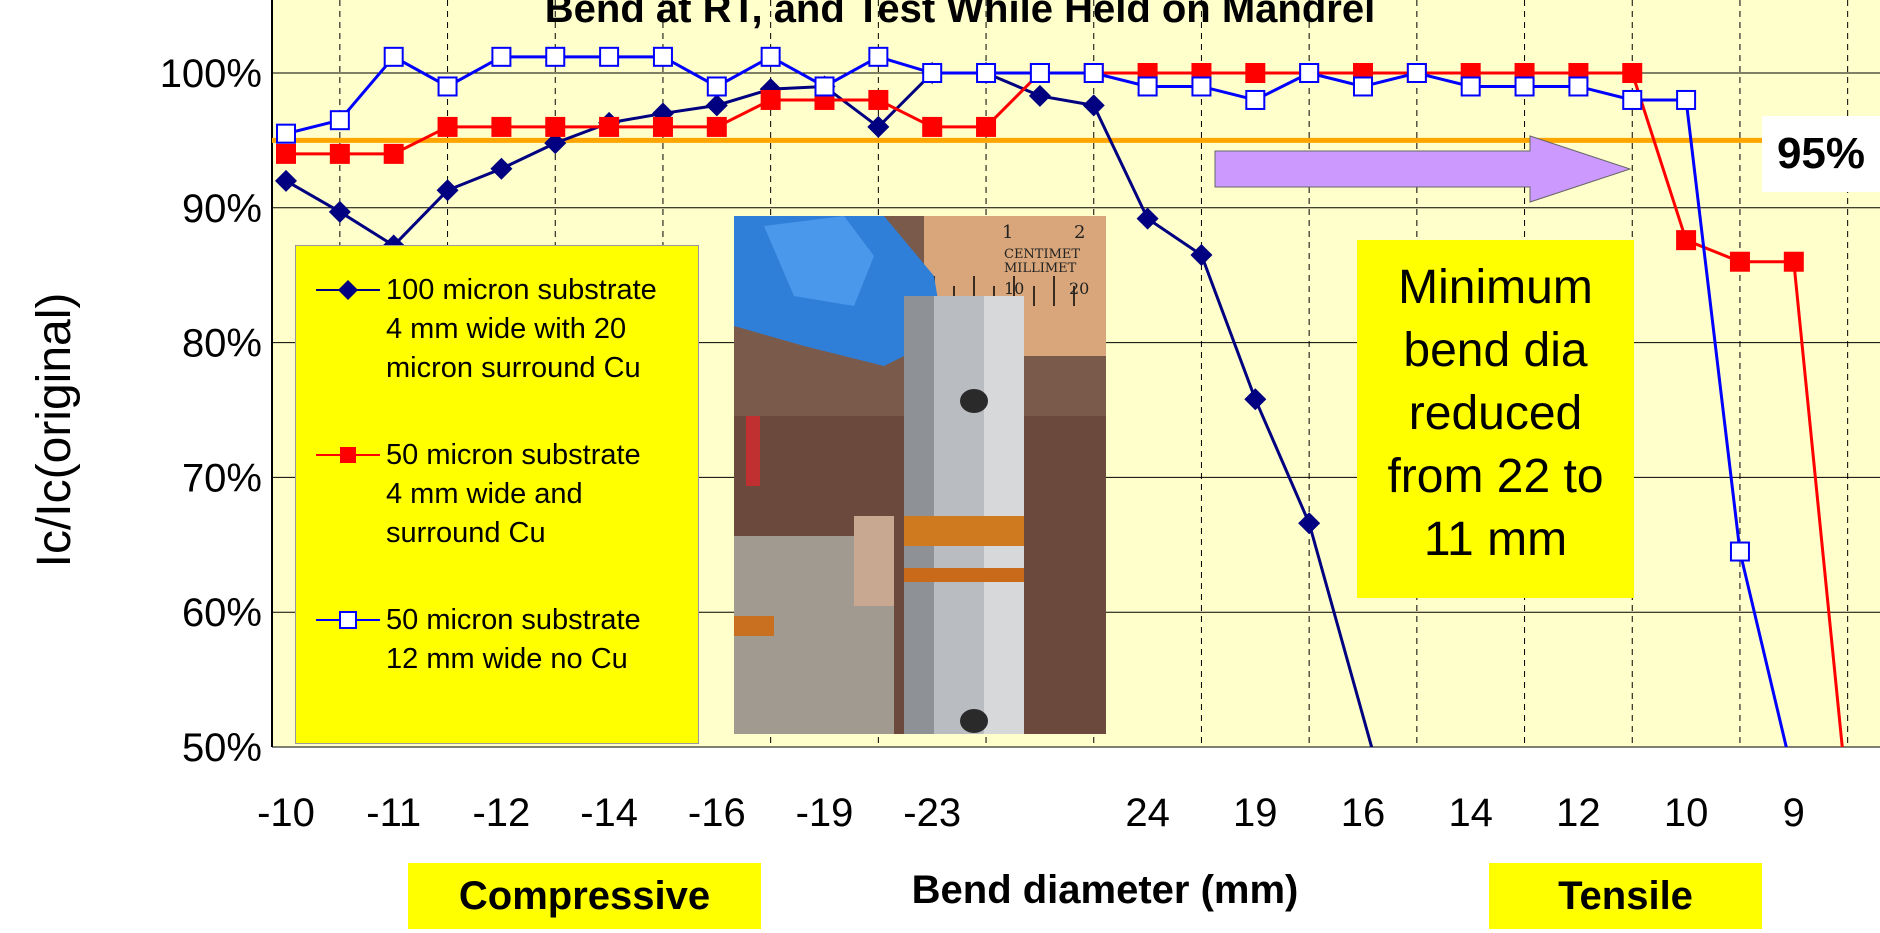 The height and width of the screenshot is (933, 1880). I want to click on x-tick-label: -14, so click(609, 813).